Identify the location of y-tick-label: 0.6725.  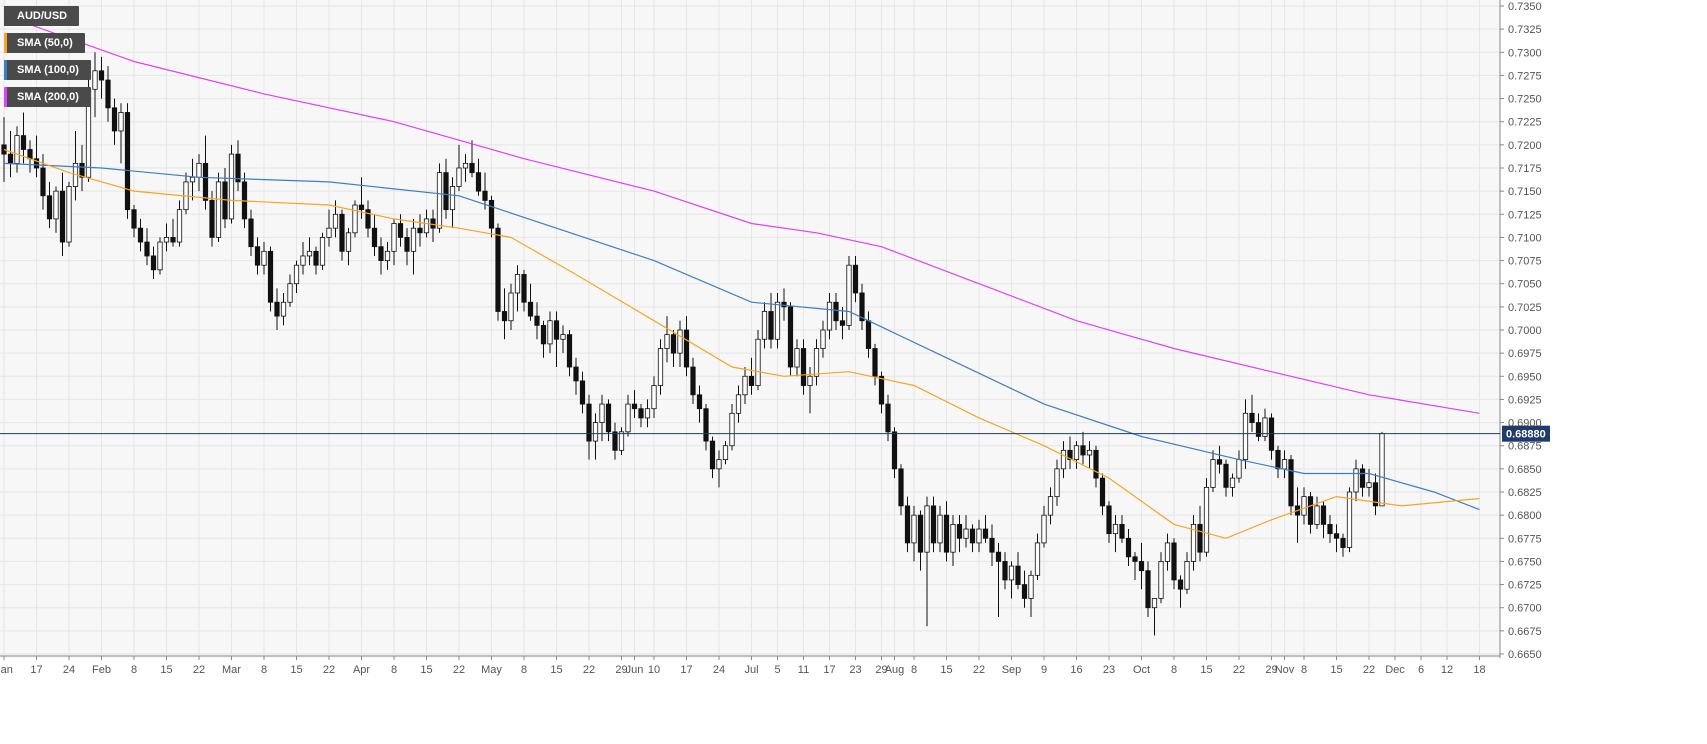
(1525, 586).